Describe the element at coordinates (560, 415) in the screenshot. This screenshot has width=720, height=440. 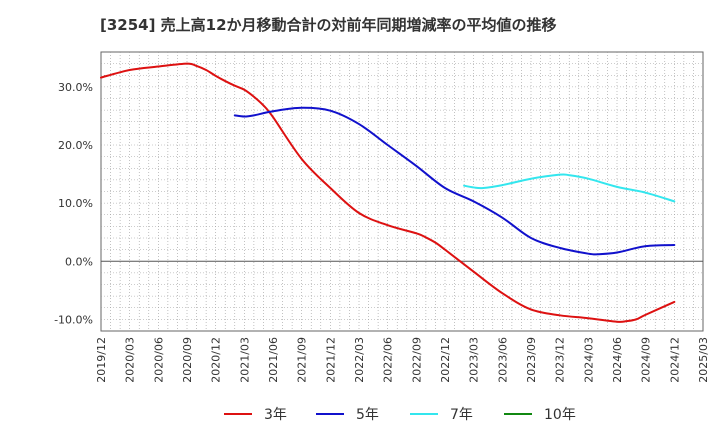
I see `legend-label: 10年` at that location.